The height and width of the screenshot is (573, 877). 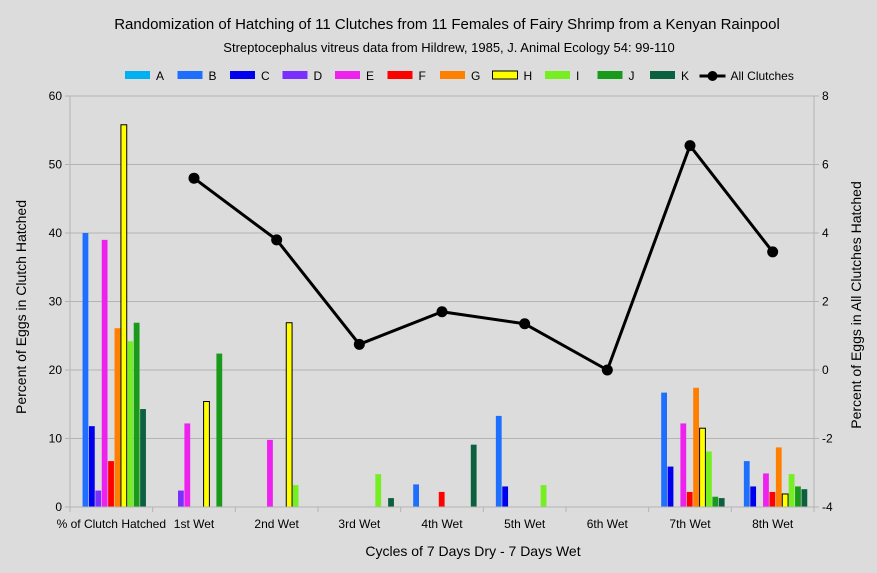 I want to click on x-tick-label: 7th Wet, so click(x=690, y=524).